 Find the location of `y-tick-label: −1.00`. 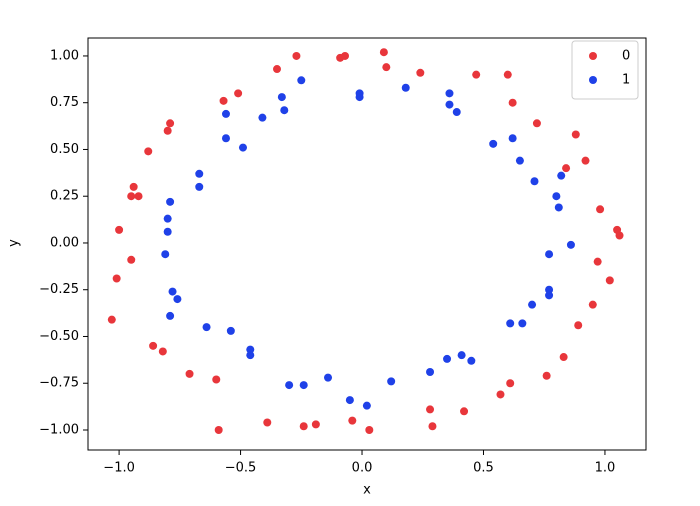

y-tick-label: −1.00 is located at coordinates (59, 429).